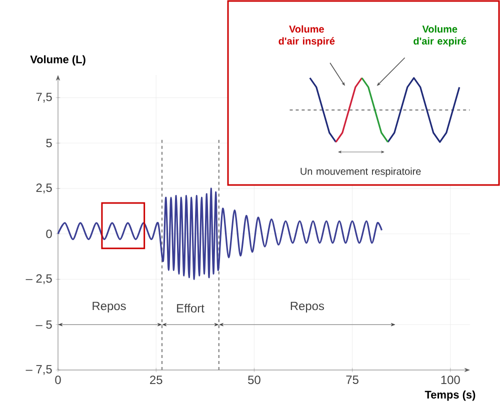 This screenshot has height=405, width=500. What do you see at coordinates (39, 279) in the screenshot?
I see `y-tick-label: – 2,5` at bounding box center [39, 279].